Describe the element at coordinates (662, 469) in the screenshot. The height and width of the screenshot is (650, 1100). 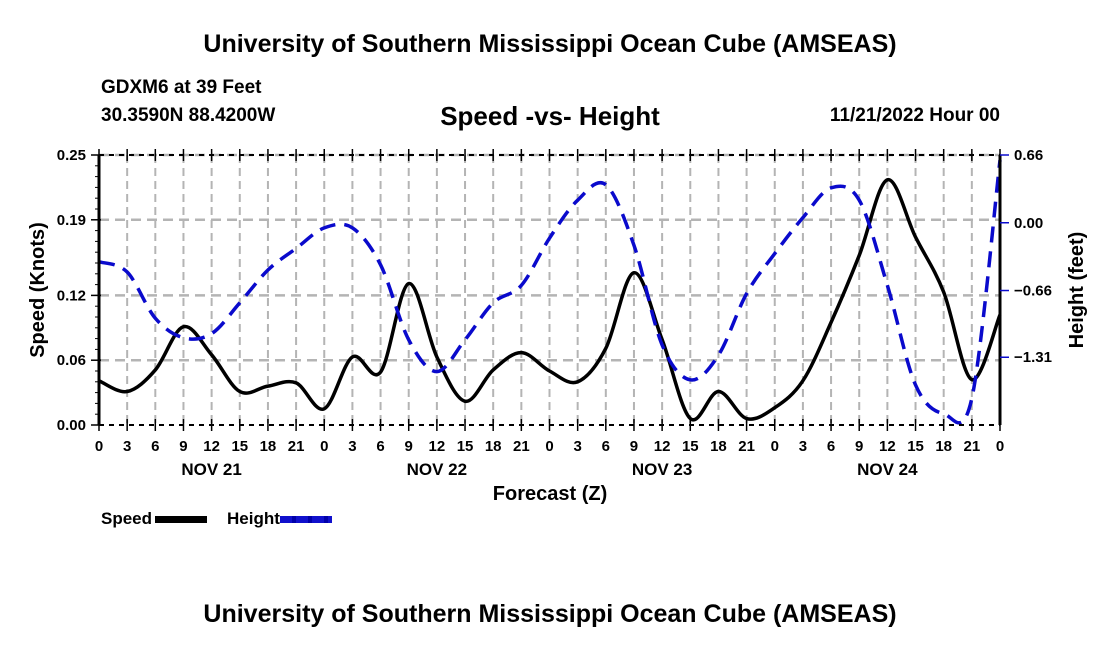
I see `x-day-label: NOV 23` at that location.